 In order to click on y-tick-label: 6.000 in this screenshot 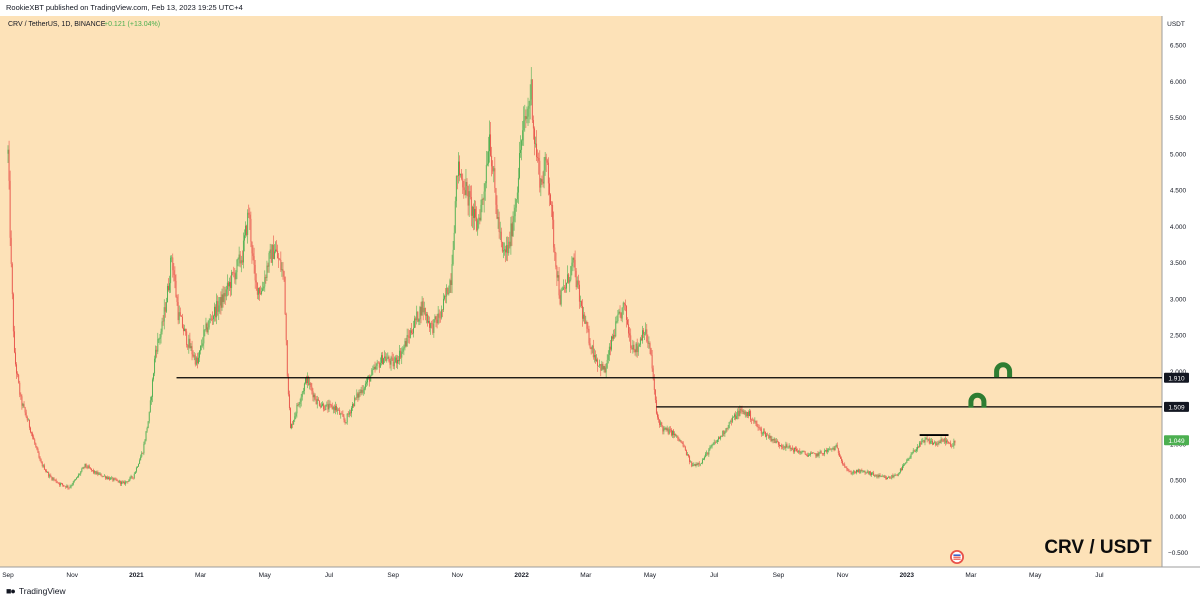, I will do `click(1178, 82)`.